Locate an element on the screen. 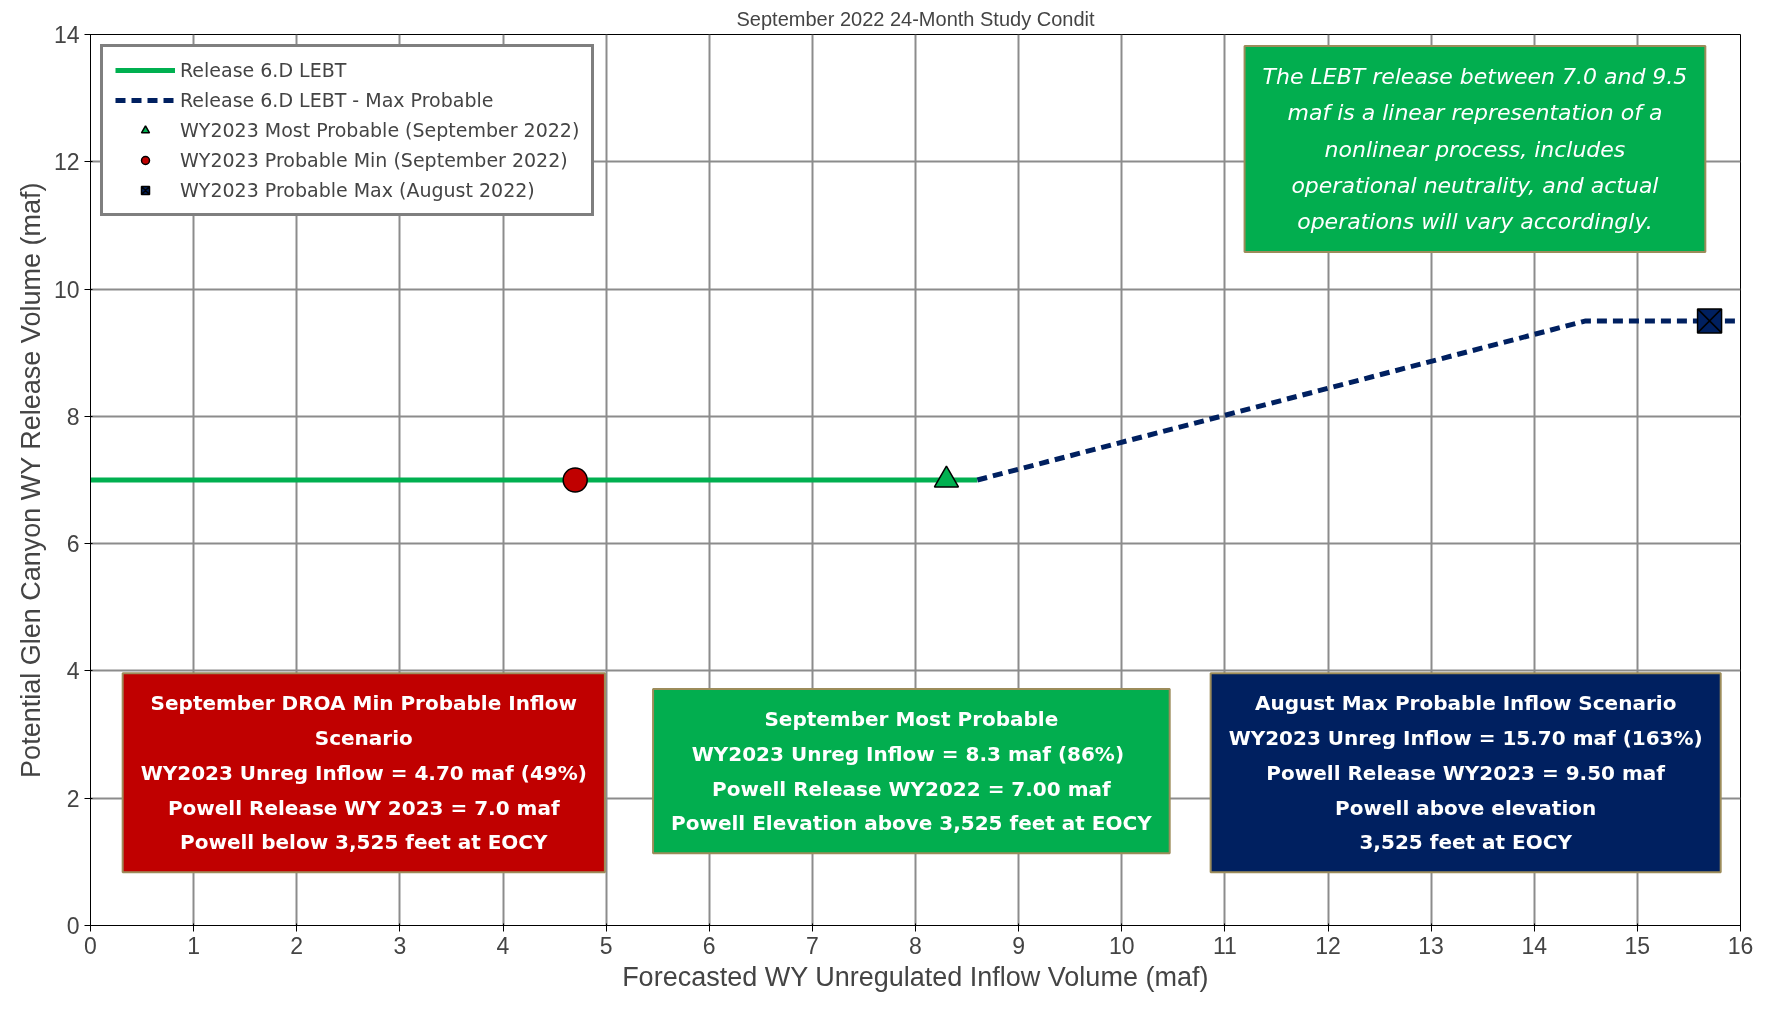 This screenshot has width=1780, height=1012. legend-label: Release 6.D LEBT is located at coordinates (263, 70).